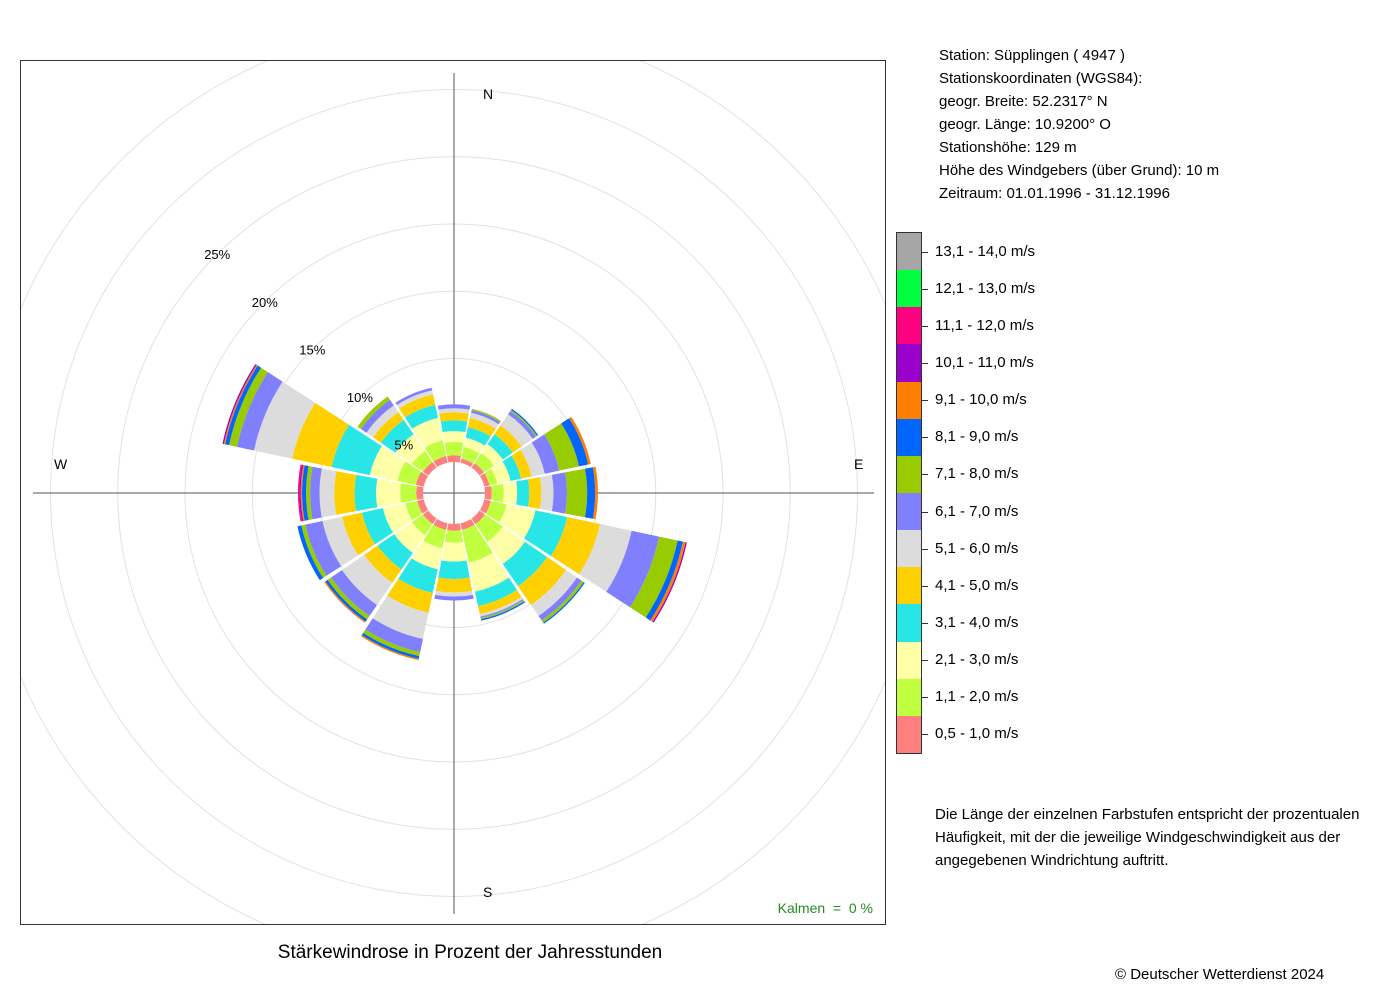 This screenshot has width=1400, height=1000. I want to click on time-period: Zeitraum: 01.01.1996 - 31.12.1996, so click(1054, 193).